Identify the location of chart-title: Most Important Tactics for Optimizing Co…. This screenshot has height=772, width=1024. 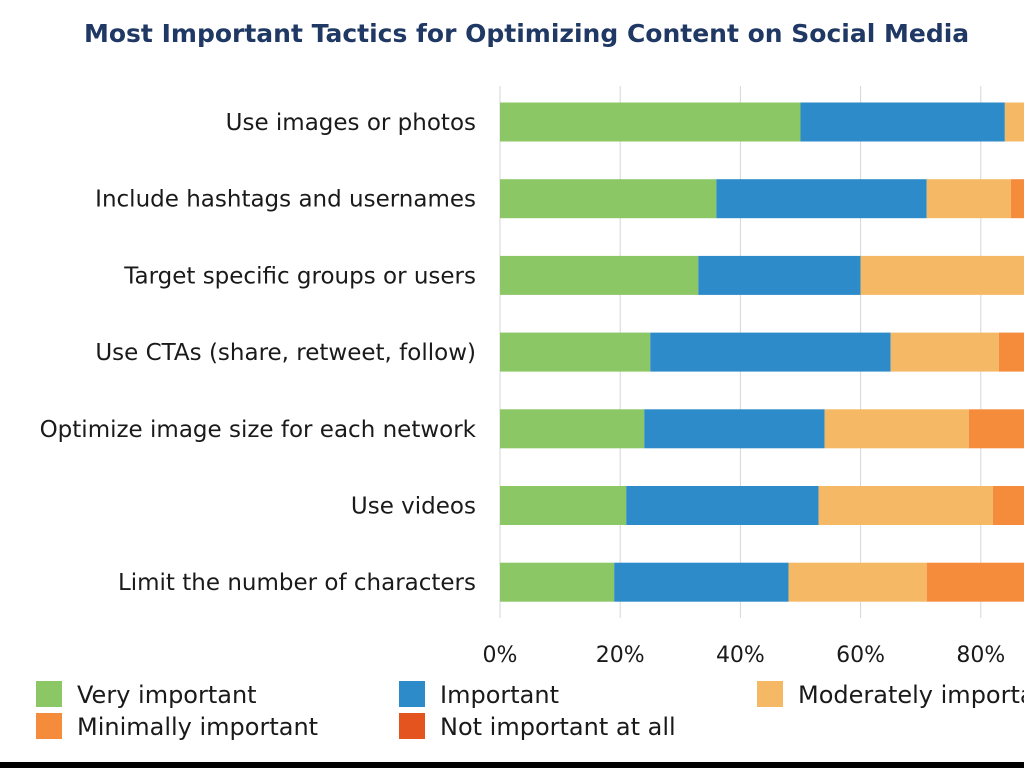
(526, 33).